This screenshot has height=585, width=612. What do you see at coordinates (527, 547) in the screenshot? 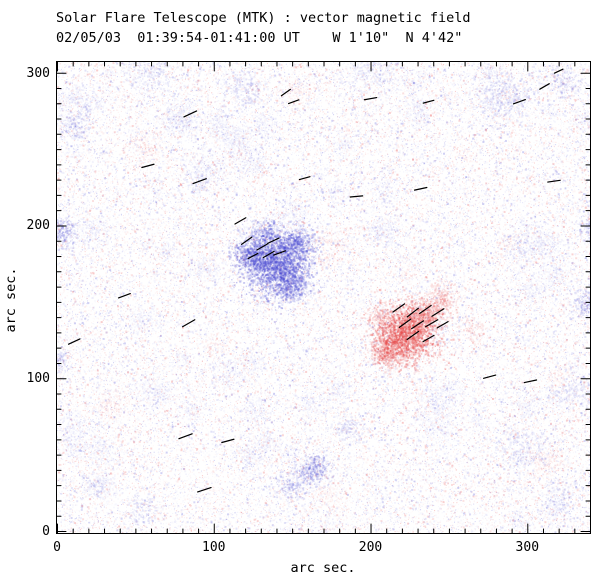
I see `x-tick-label: 300` at bounding box center [527, 547].